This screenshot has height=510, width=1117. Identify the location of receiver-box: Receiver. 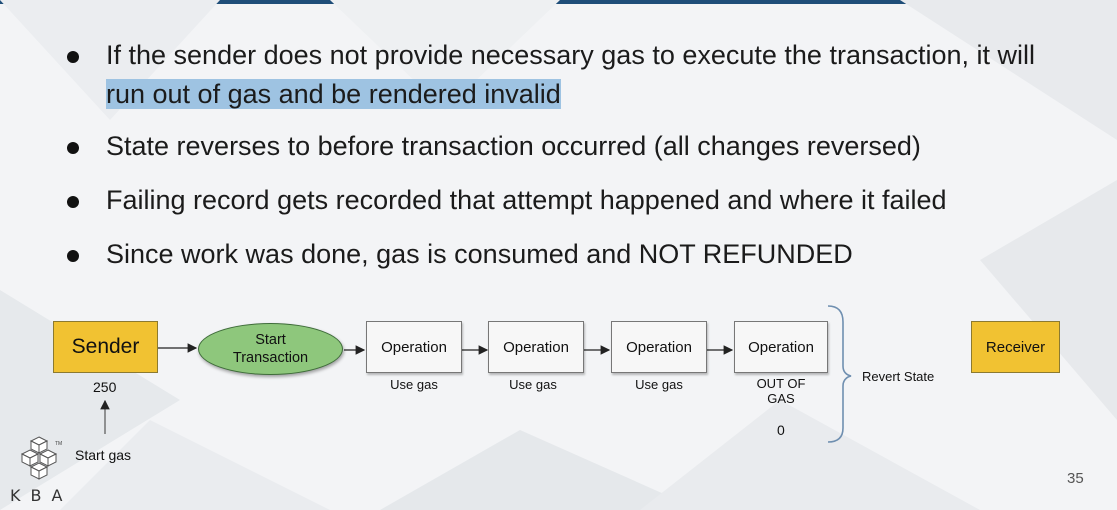
(1015, 347).